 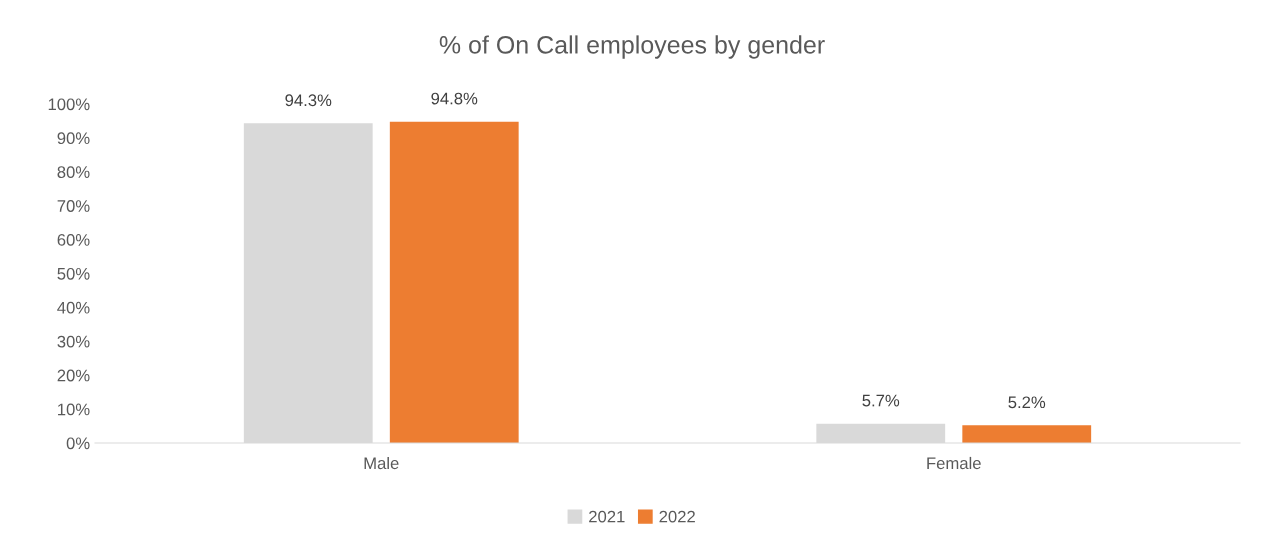 I want to click on y-tick-label: 100%, so click(x=69, y=104).